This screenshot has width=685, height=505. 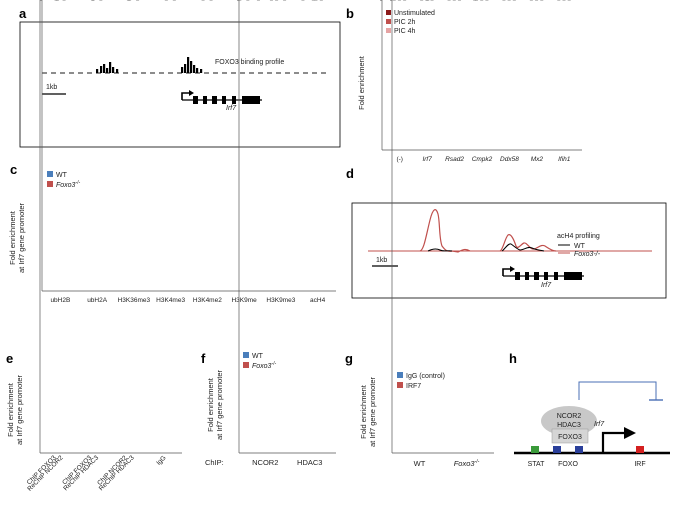 I want to click on irf7-gene-model-d, so click(x=543, y=273).